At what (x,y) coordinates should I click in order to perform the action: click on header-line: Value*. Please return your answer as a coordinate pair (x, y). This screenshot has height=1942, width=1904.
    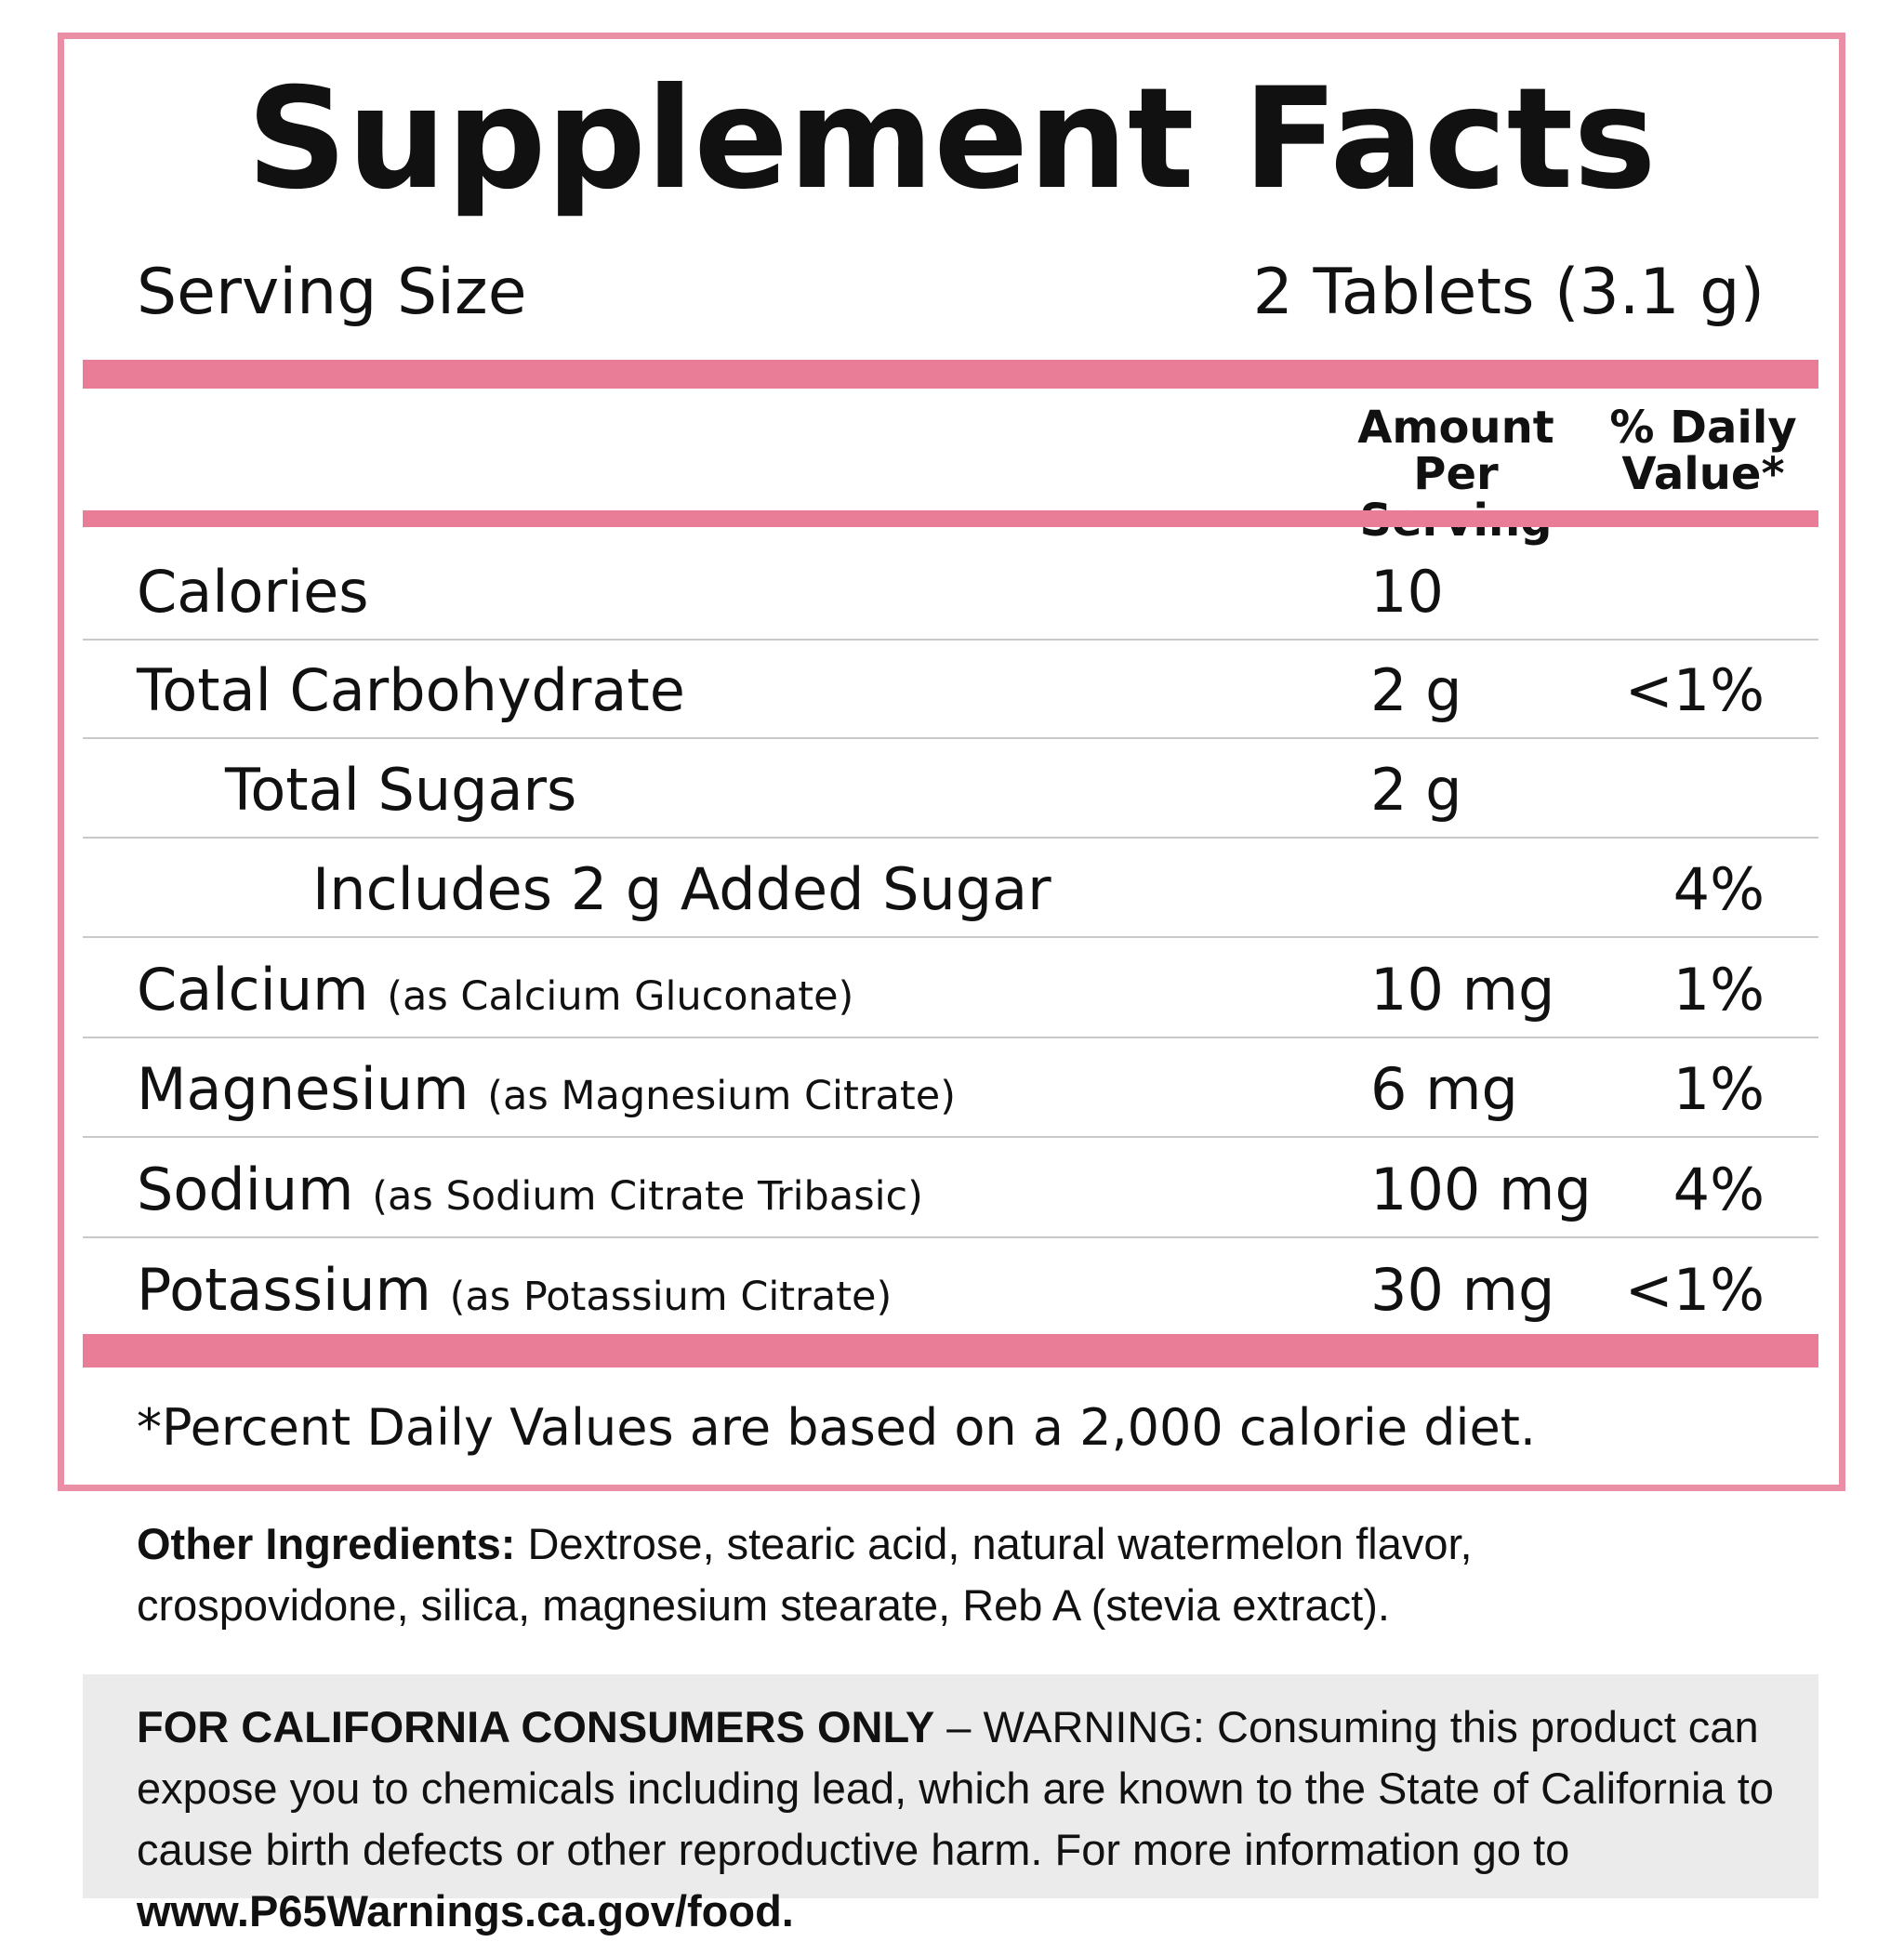
    Looking at the image, I should click on (1703, 474).